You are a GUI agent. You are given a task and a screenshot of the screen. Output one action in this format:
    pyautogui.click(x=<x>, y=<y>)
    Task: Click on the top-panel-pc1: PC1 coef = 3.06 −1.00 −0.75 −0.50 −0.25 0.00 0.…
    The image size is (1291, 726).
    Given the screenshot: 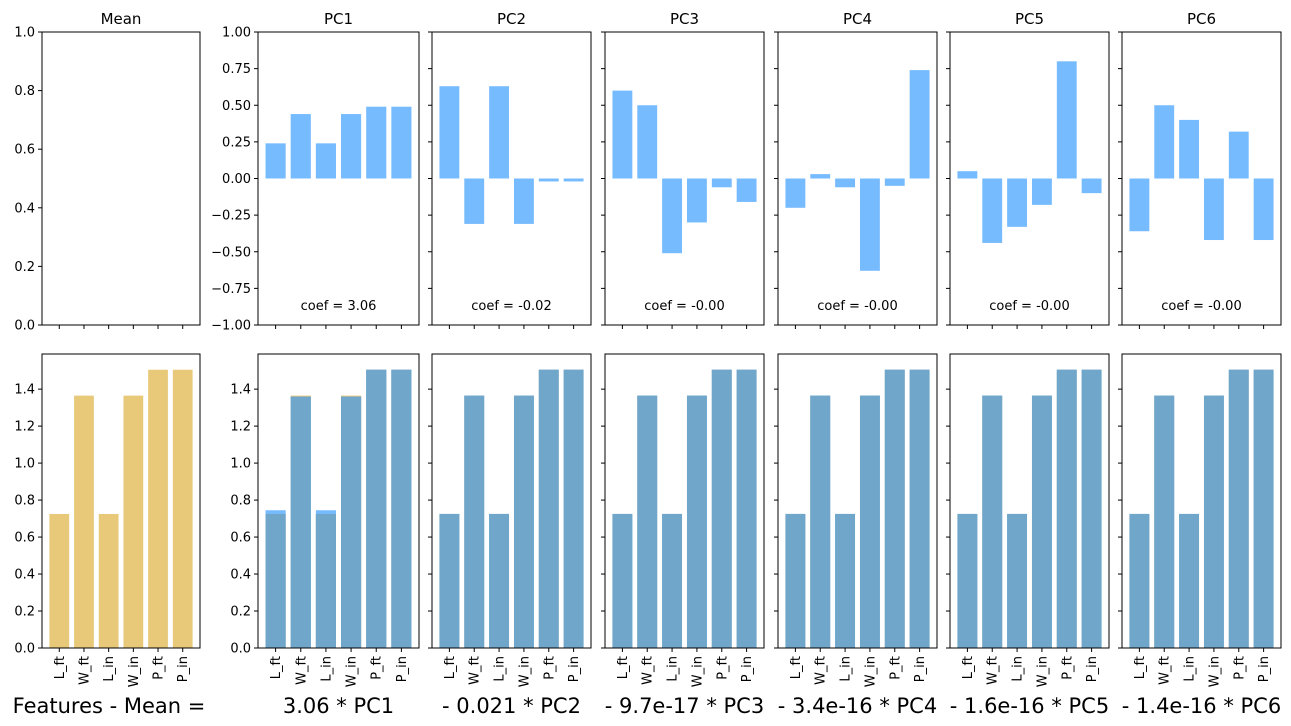 What is the action you would take?
    pyautogui.click(x=315, y=172)
    